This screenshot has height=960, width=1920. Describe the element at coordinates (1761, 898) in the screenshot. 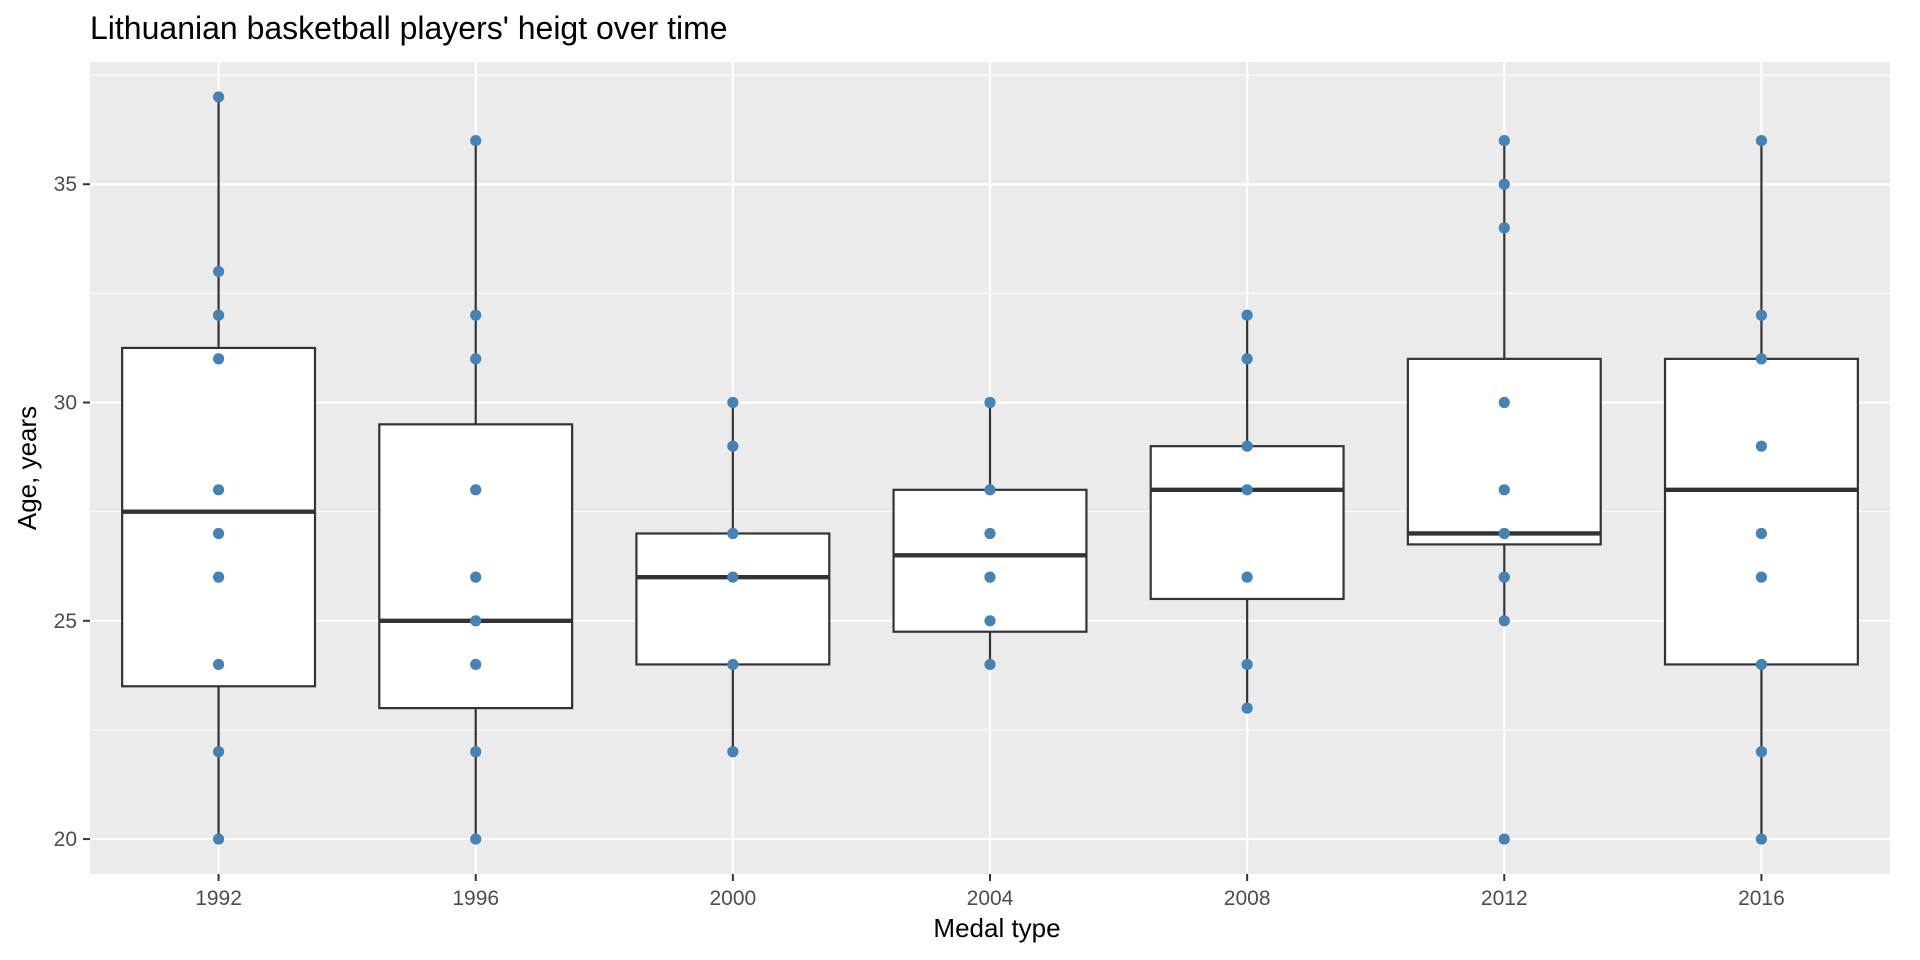

I see `x-tick-label: 2016` at that location.